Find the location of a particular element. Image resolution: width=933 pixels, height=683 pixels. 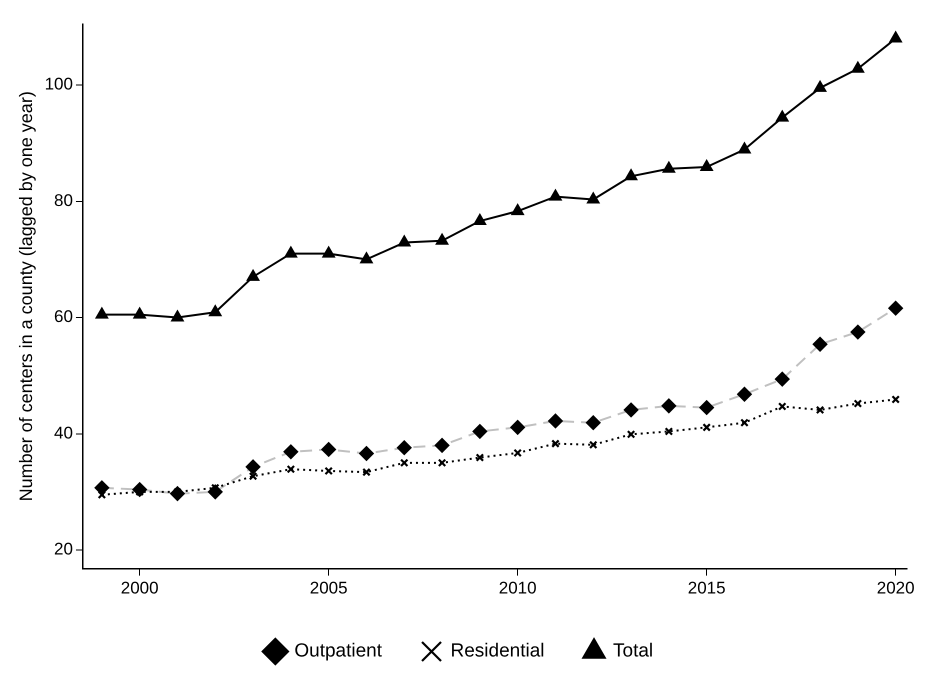

y-tick-label: 100 is located at coordinates (58, 84).